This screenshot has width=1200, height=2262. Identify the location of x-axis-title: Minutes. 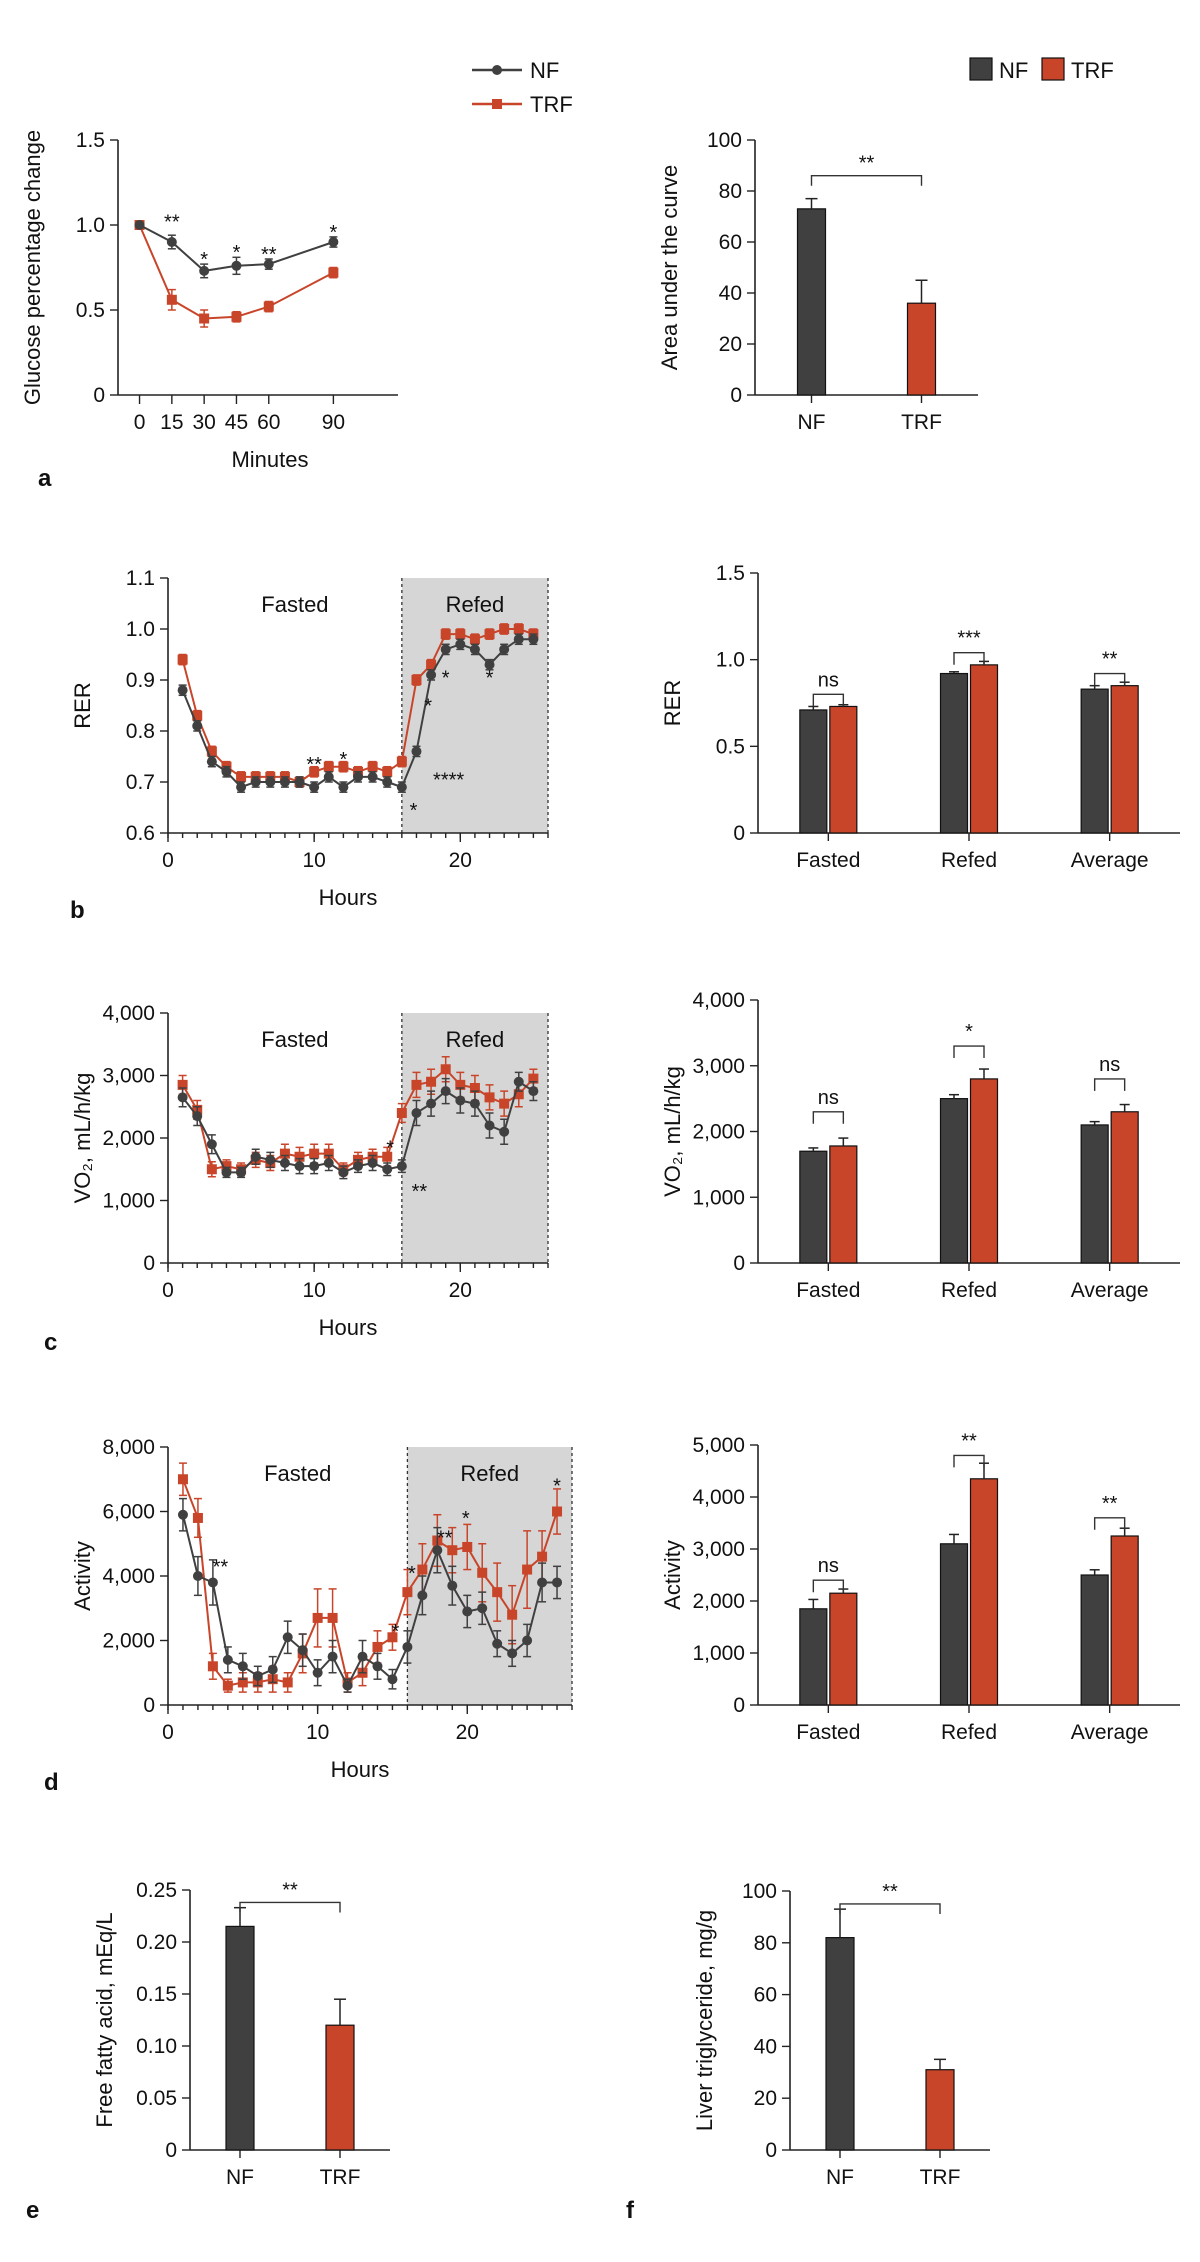
(269, 459).